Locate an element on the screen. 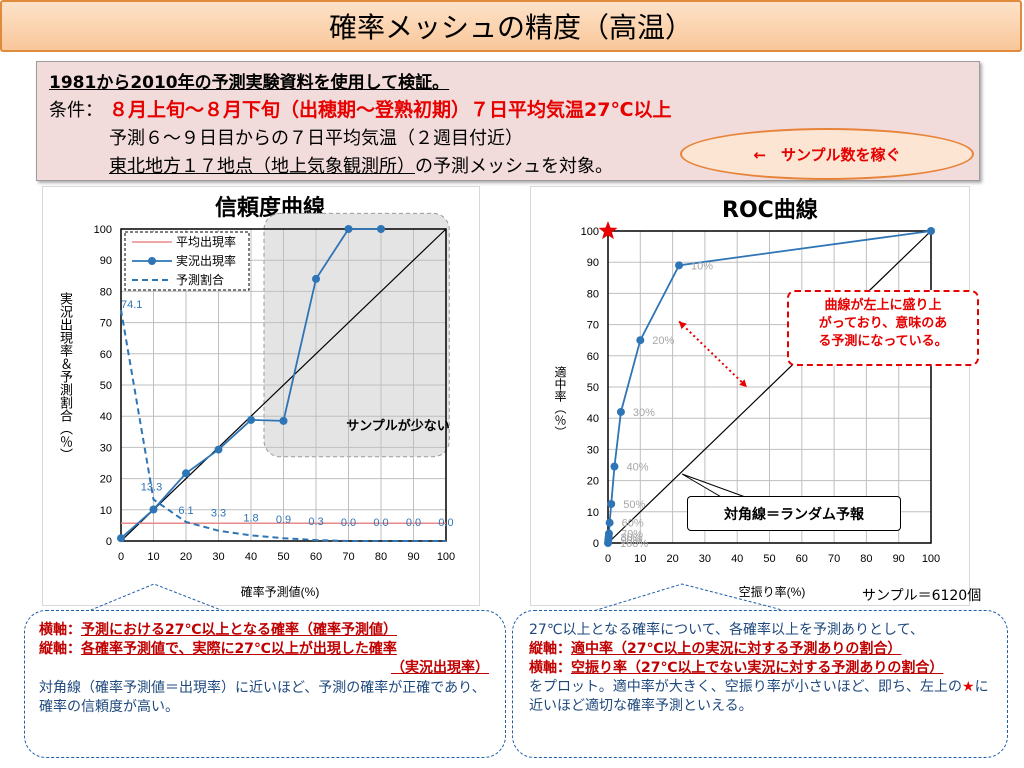  target-stations: 東北地方１７地点（地上気象観測所） is located at coordinates (262, 166).